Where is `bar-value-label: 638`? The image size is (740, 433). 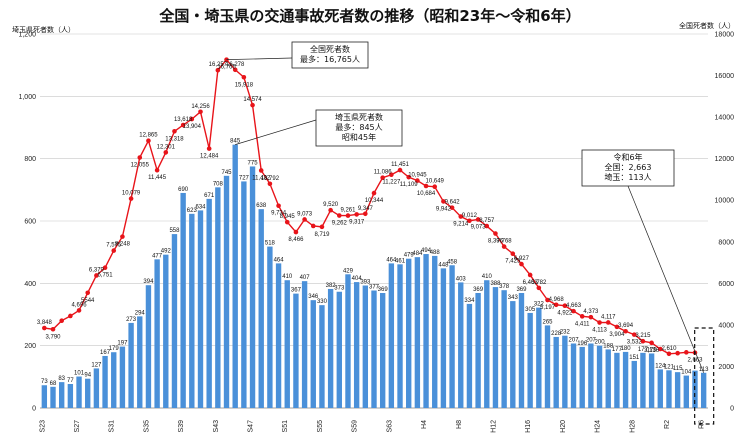 bar-value-label: 638 is located at coordinates (261, 206).